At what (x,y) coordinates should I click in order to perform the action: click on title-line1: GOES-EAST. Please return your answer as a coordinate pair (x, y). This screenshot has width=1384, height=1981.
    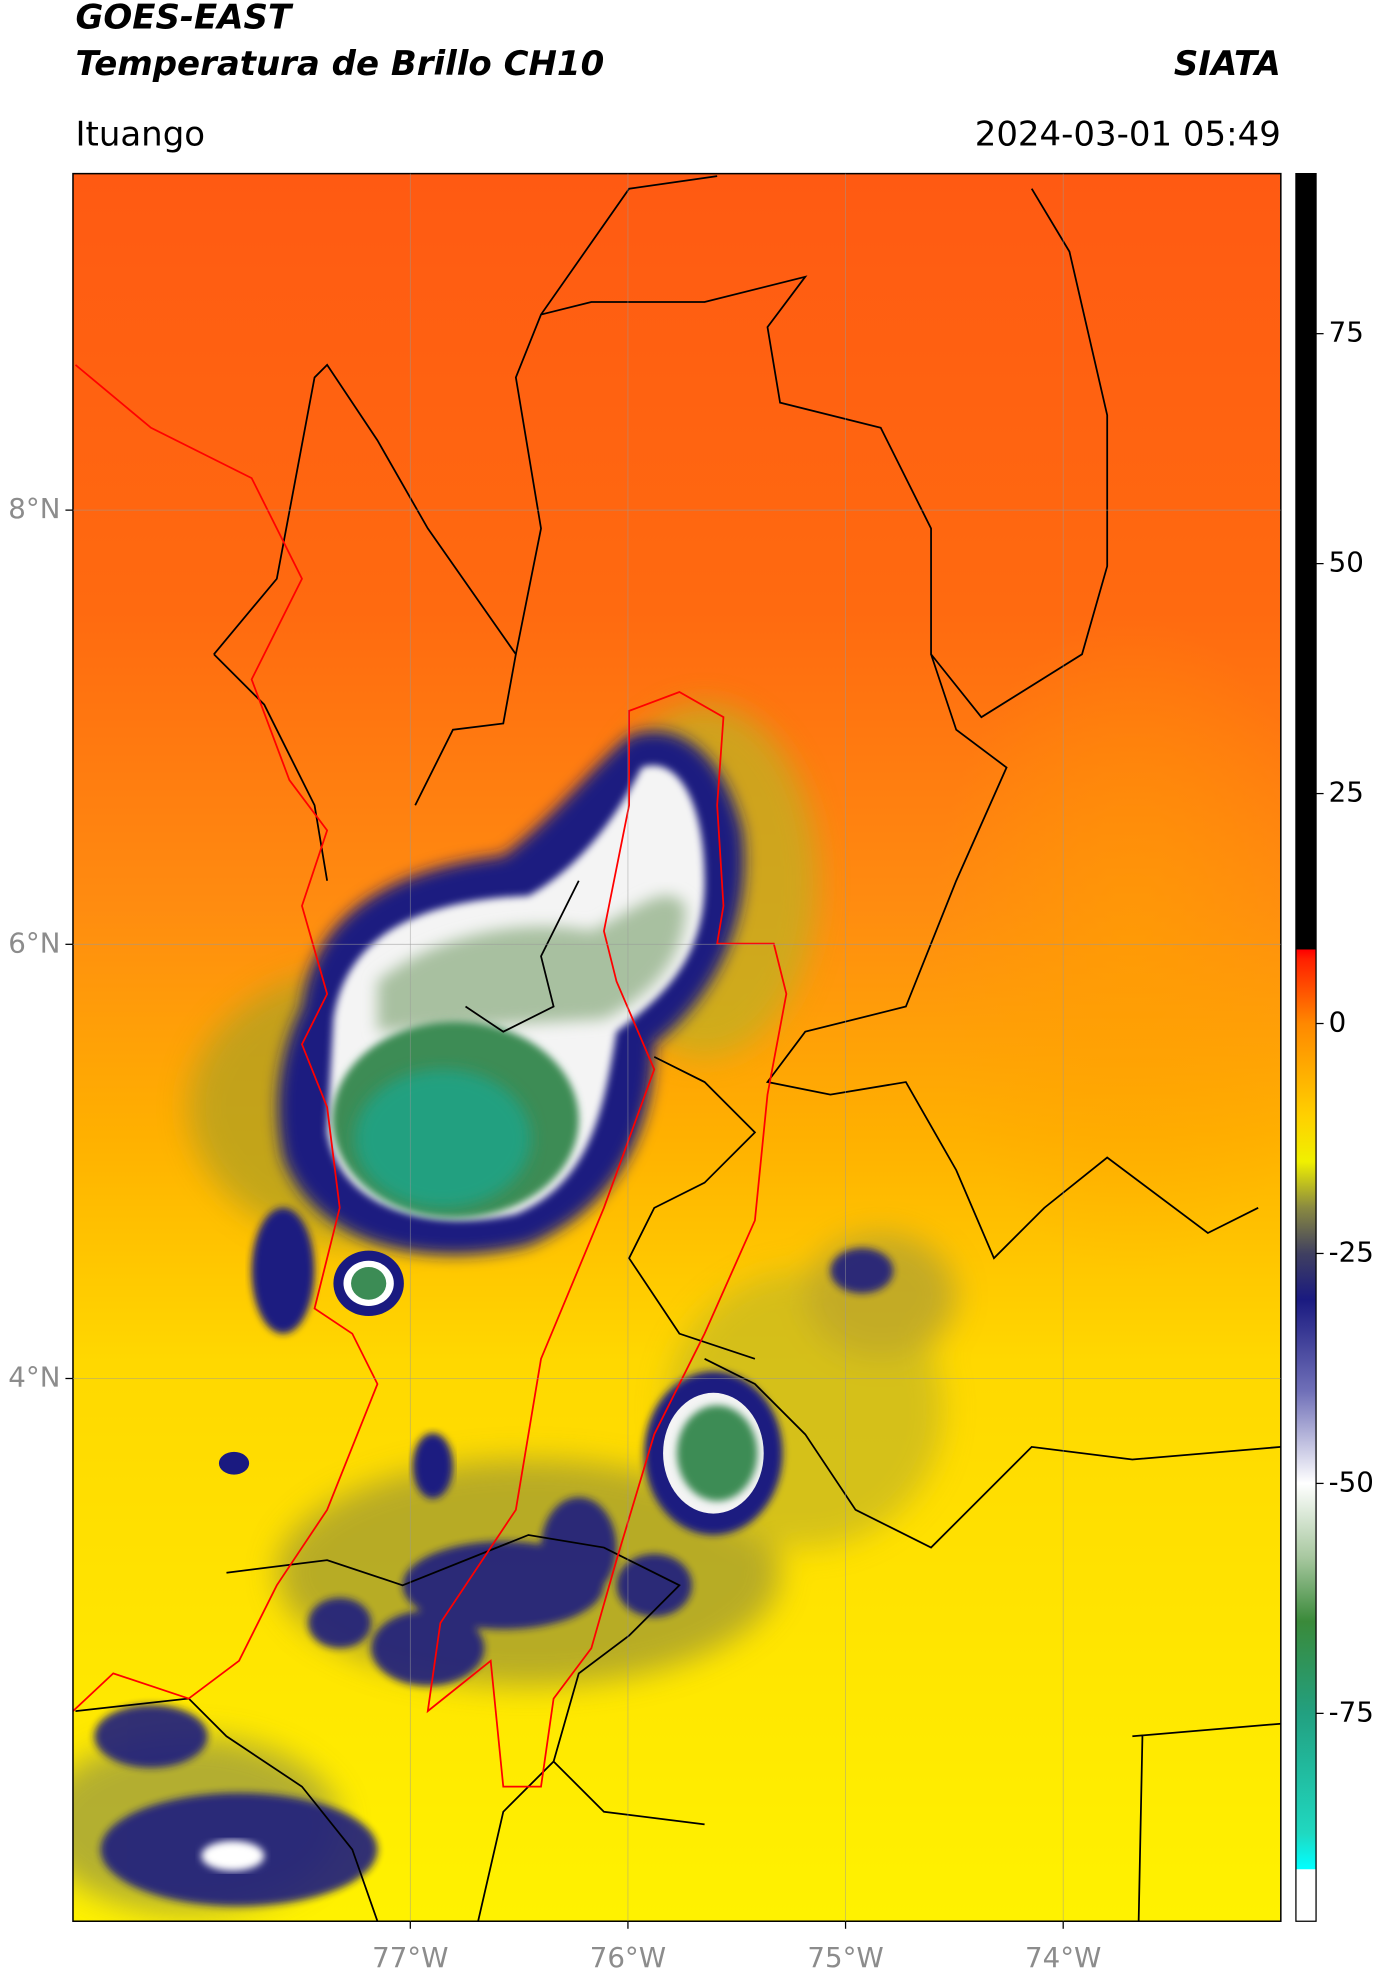
    Looking at the image, I should click on (184, 18).